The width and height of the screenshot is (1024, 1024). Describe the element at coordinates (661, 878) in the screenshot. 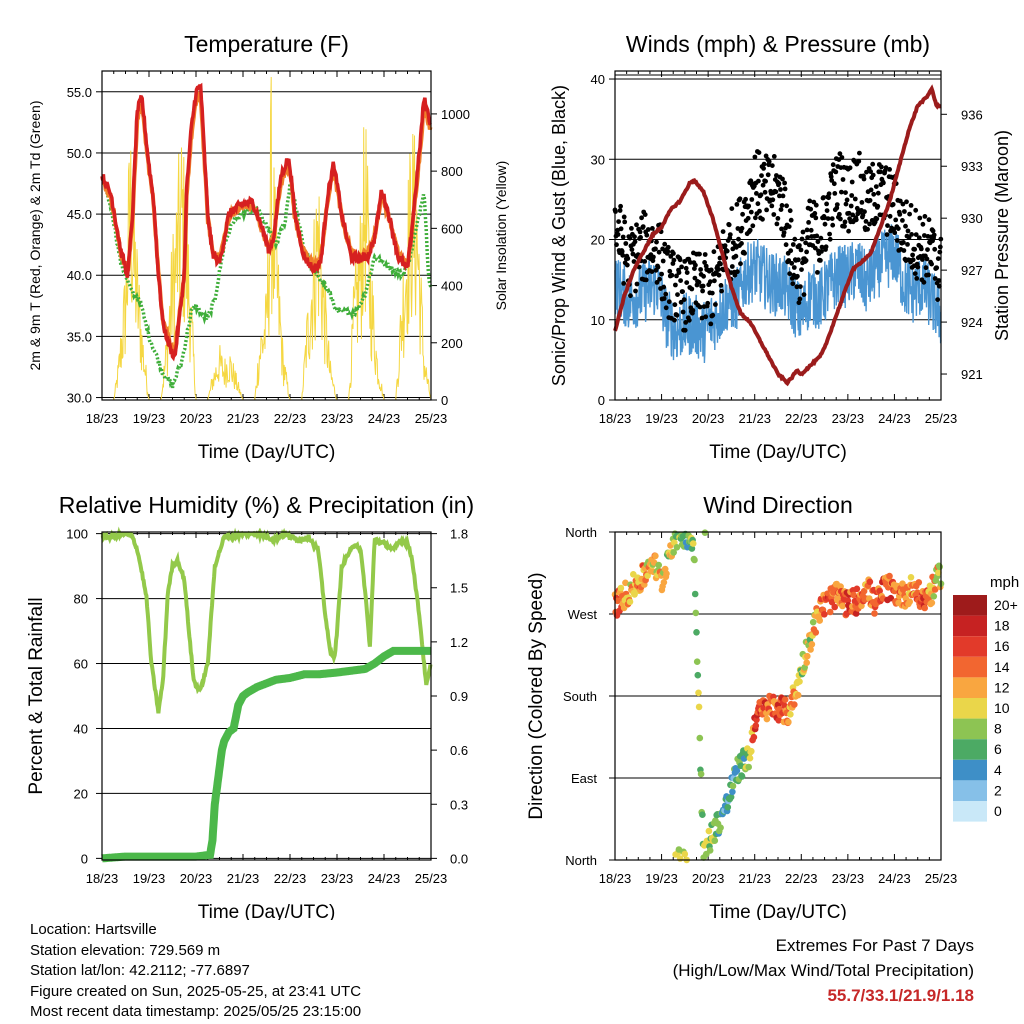

I see `x-tick-label: 19/23` at that location.